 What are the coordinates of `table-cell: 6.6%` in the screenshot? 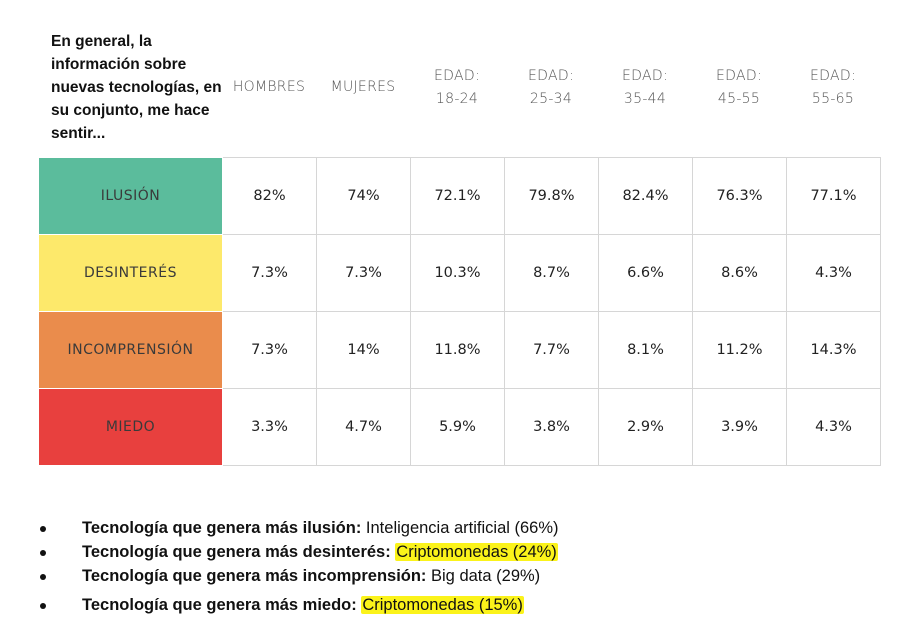 It's located at (645, 273).